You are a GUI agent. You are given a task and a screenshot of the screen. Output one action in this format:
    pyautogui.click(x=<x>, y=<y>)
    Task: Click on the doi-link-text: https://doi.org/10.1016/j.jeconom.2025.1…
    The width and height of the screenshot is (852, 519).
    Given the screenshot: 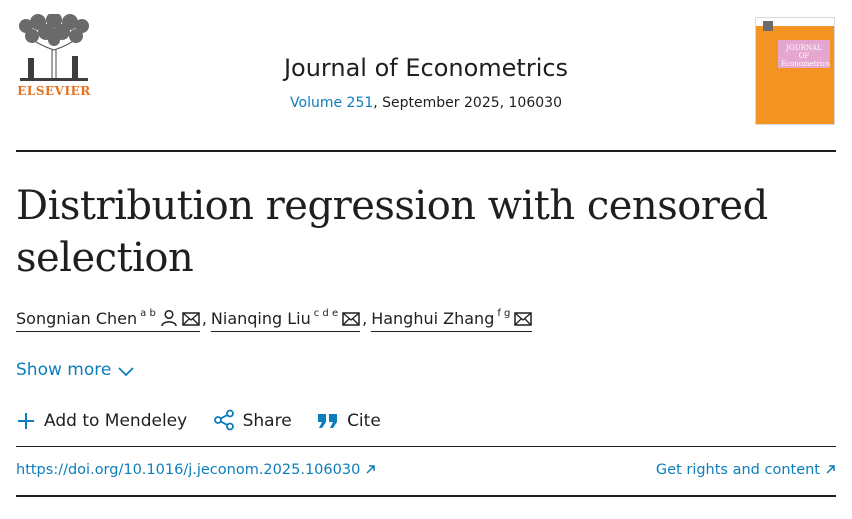 What is the action you would take?
    pyautogui.click(x=188, y=470)
    